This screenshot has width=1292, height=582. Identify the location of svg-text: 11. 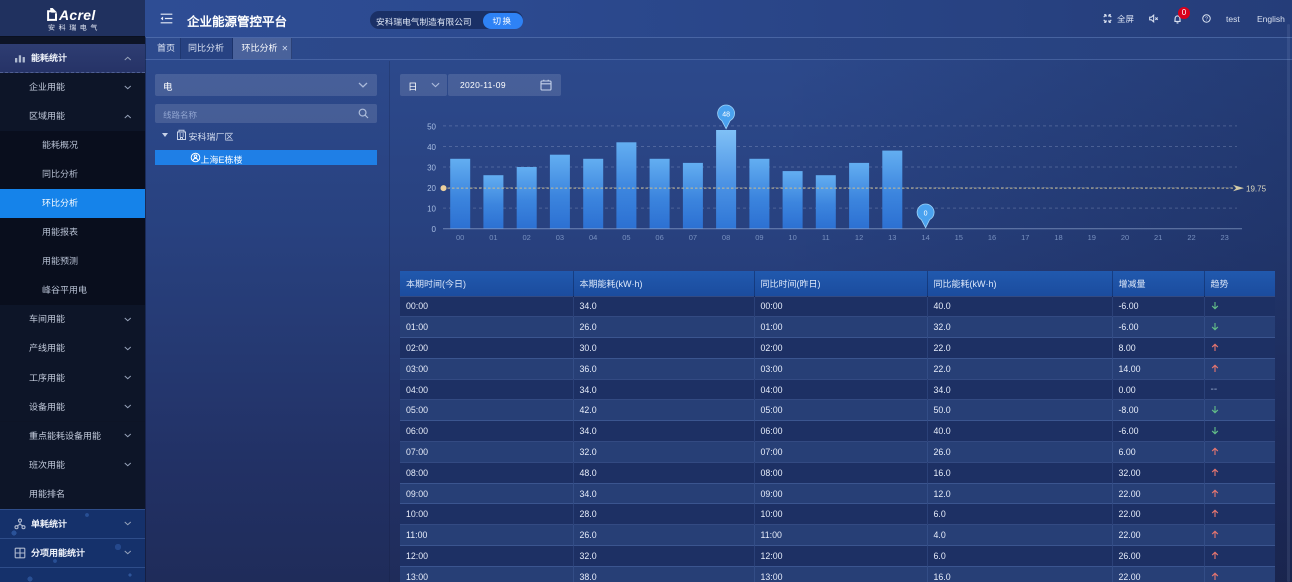
(826, 237).